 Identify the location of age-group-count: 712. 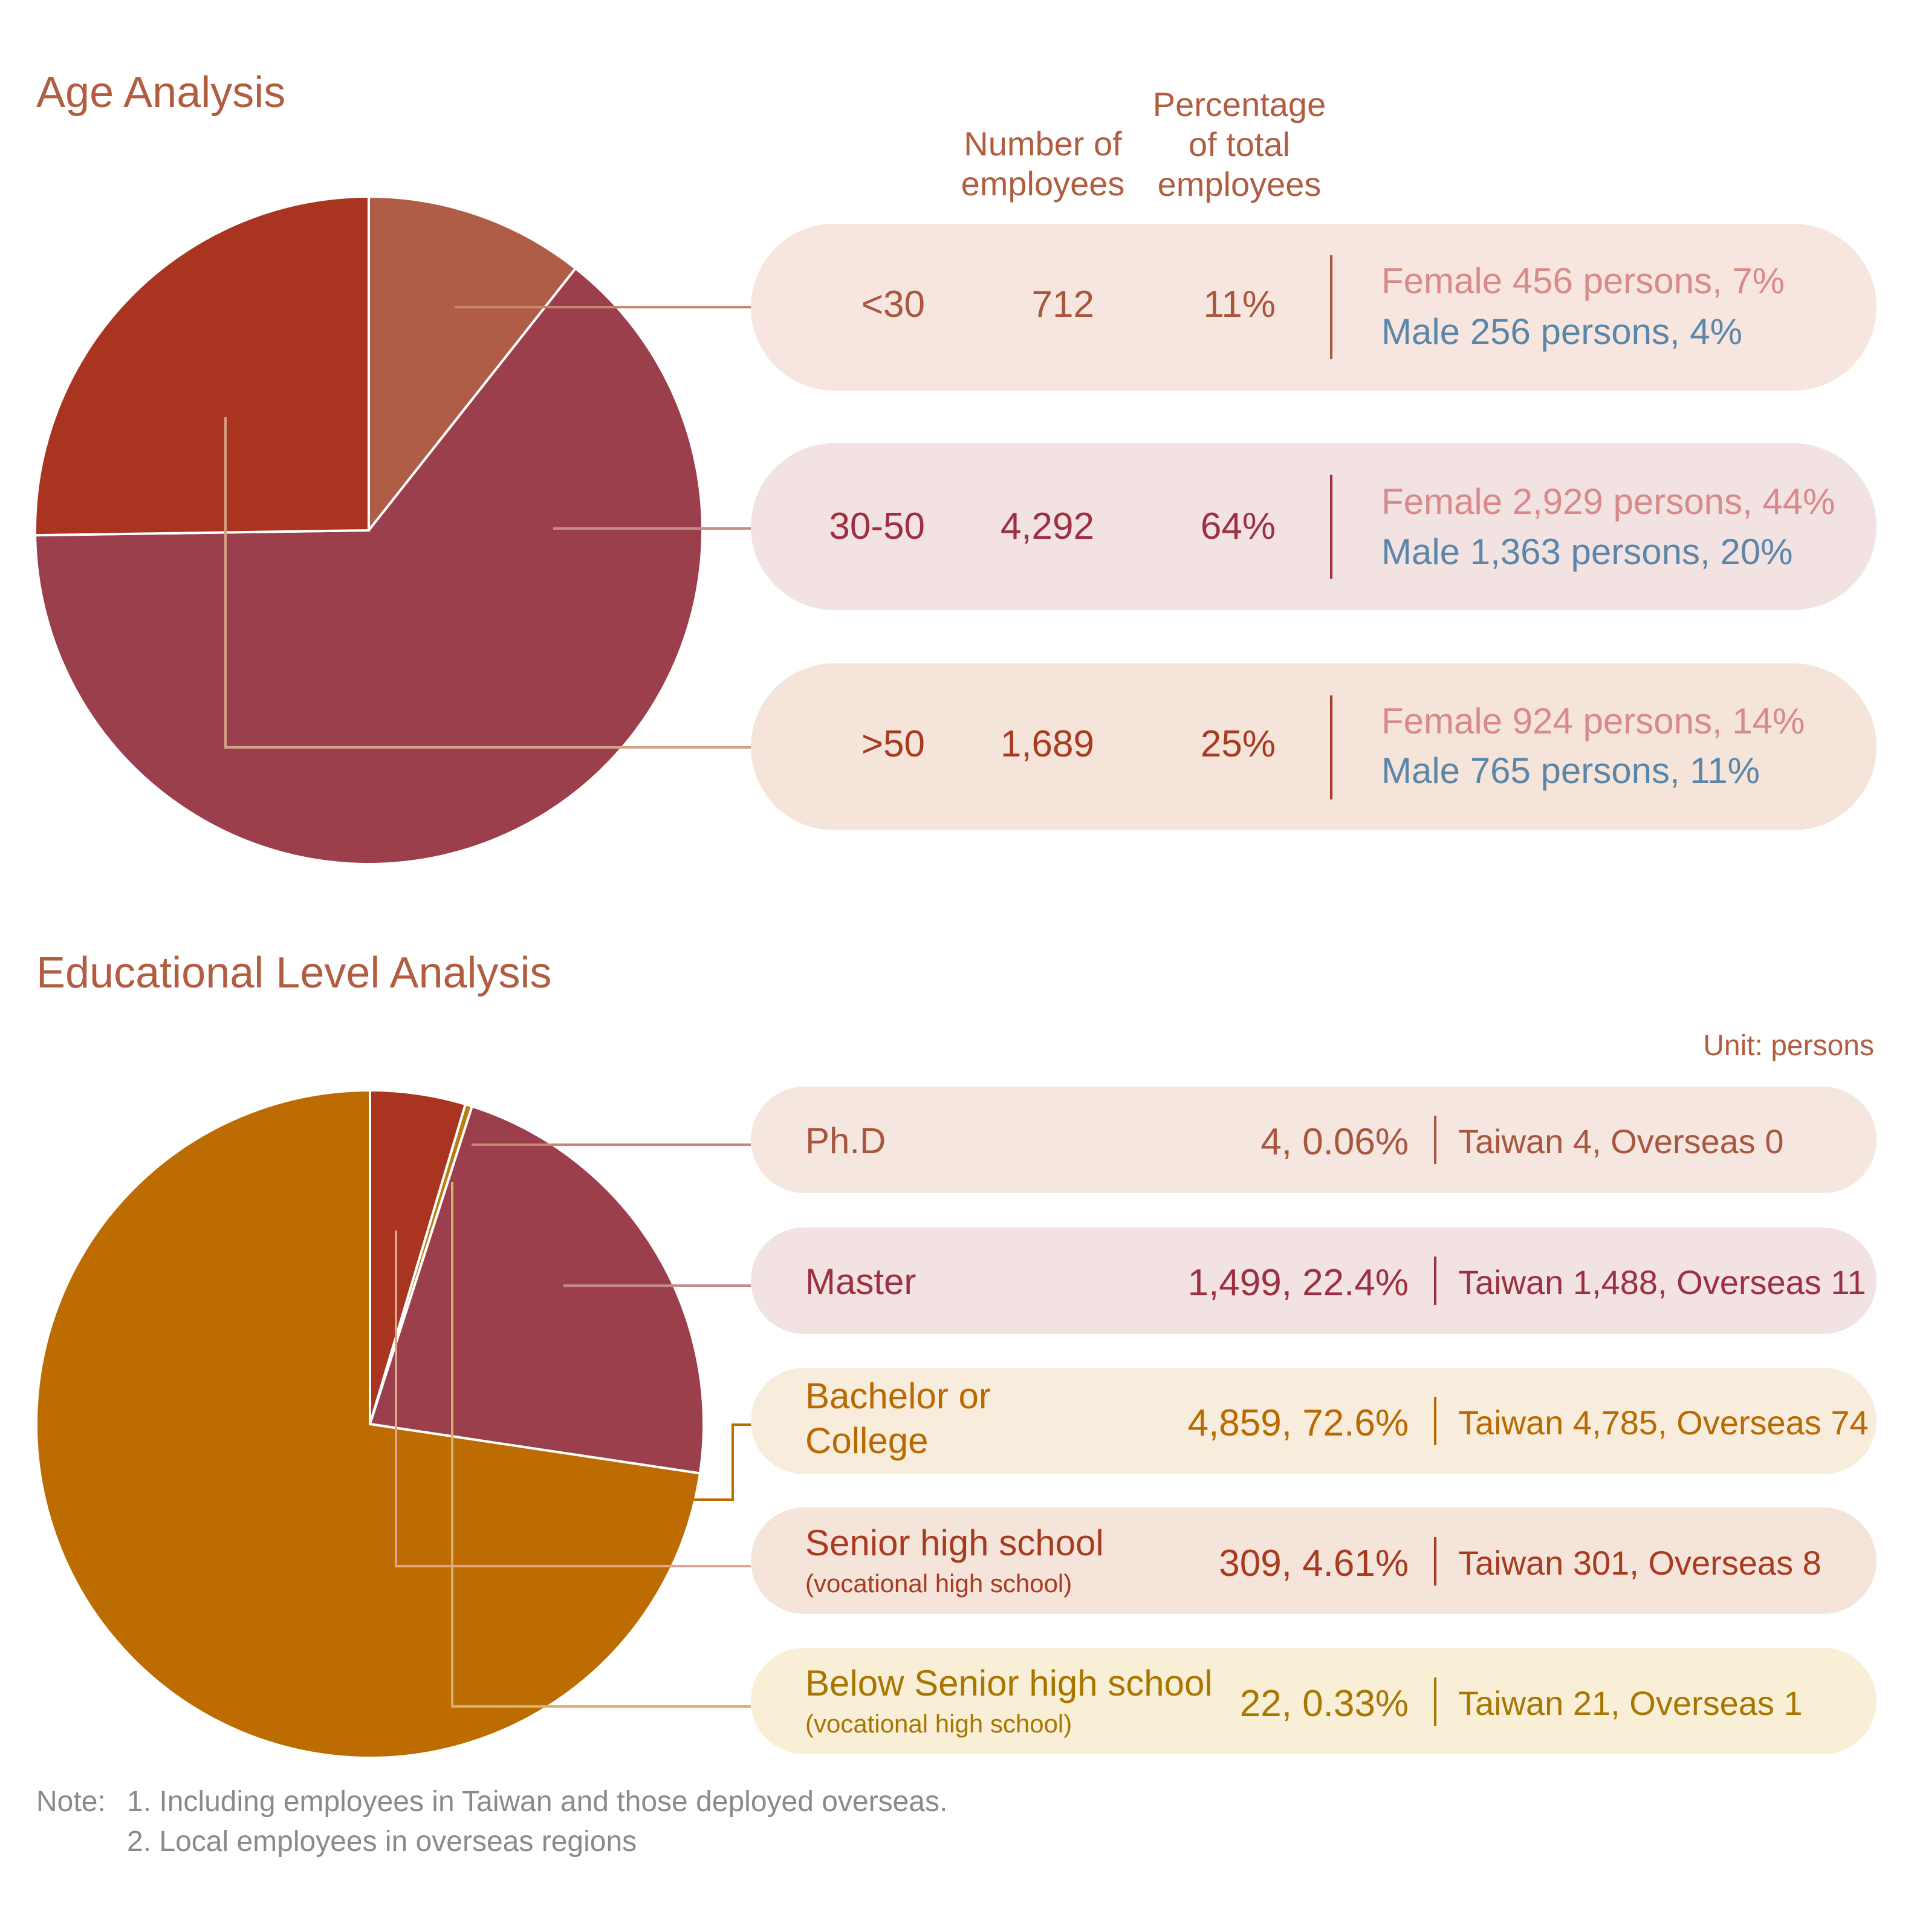
(1062, 304).